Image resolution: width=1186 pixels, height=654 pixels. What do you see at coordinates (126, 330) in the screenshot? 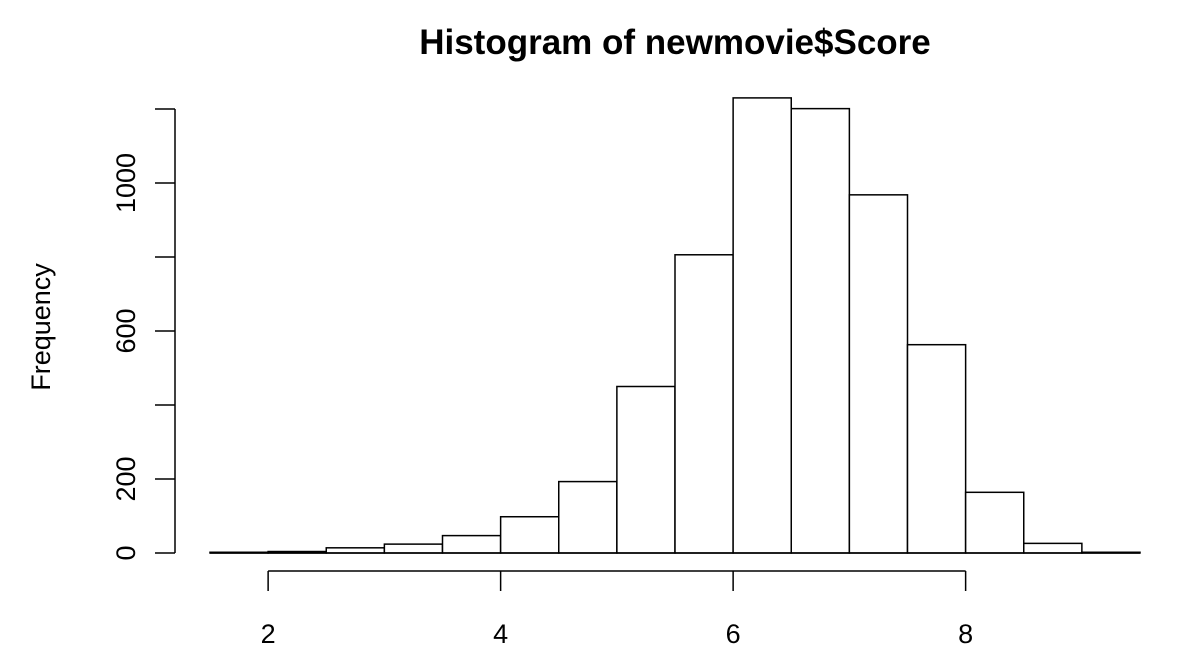
I see `y-tick-label-600: 600` at bounding box center [126, 330].